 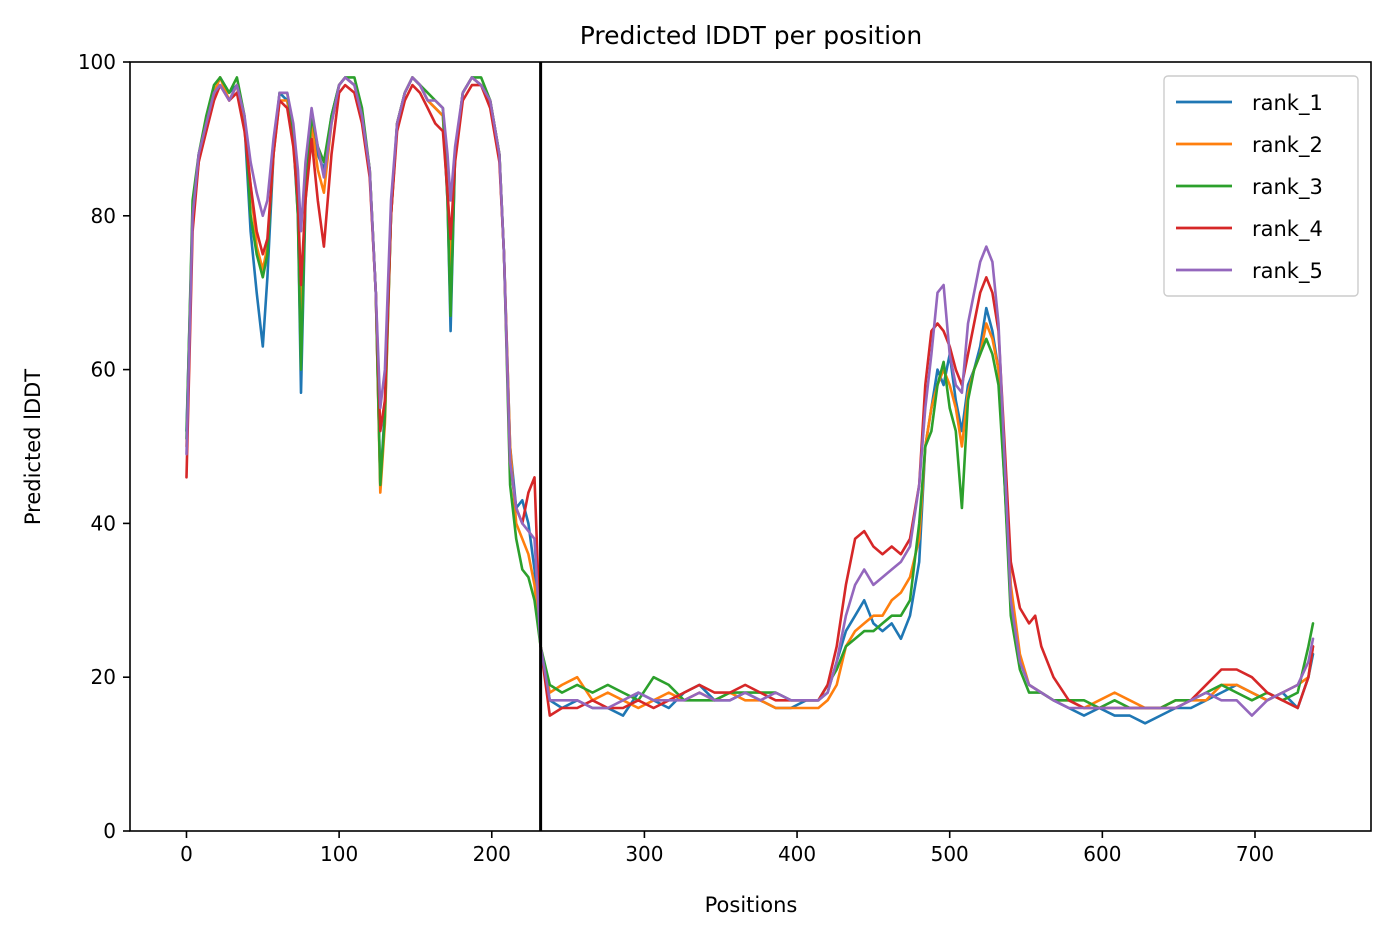 I want to click on chart-title: Predicted lDDT per position, so click(x=751, y=35).